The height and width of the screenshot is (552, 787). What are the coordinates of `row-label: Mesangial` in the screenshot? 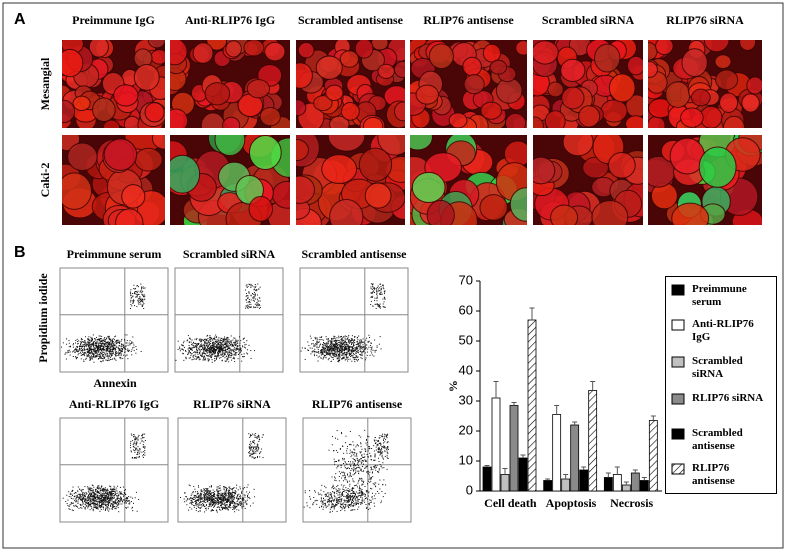 It's located at (45, 83).